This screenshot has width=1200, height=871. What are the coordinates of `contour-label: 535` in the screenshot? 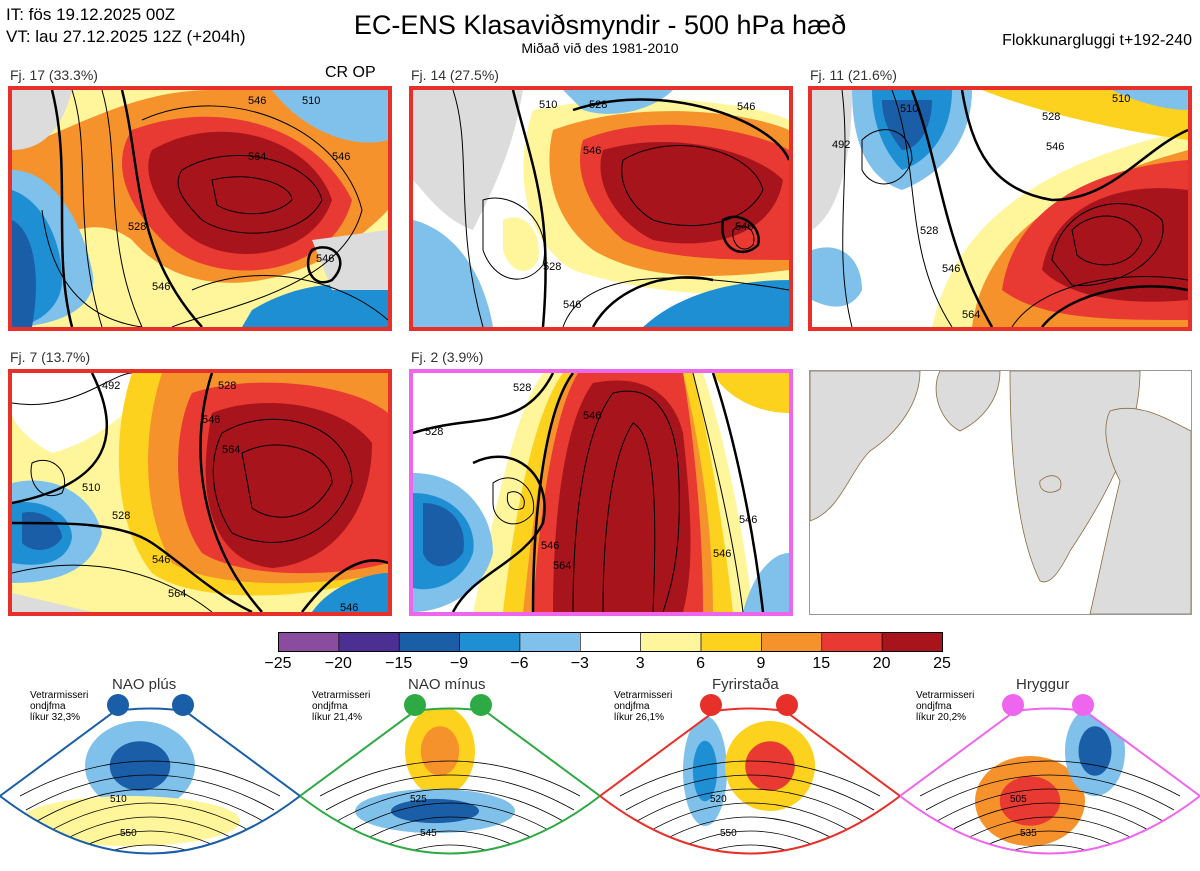 It's located at (1028, 833).